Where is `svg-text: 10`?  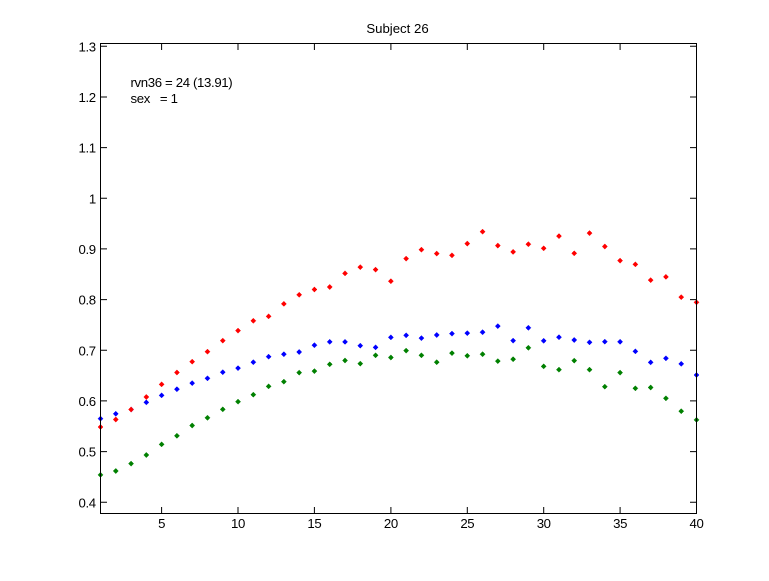
svg-text: 10 is located at coordinates (238, 523).